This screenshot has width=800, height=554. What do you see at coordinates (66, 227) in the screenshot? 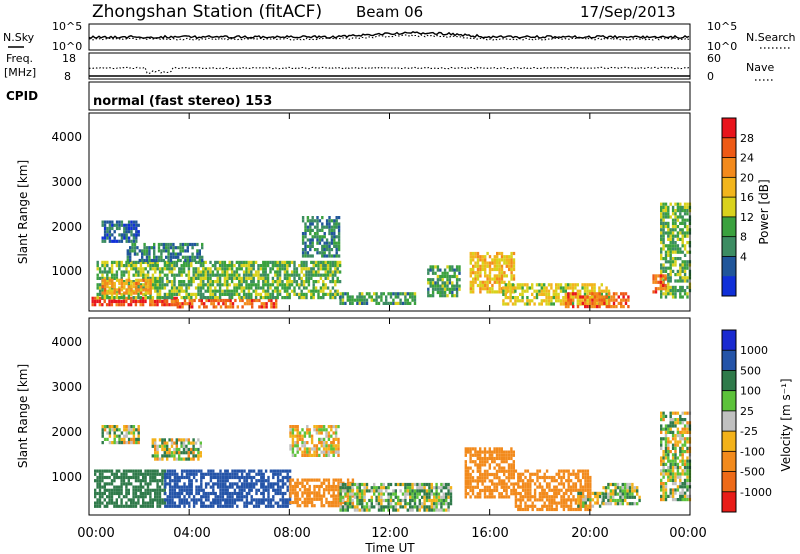
I see `power-ytick-2000: 2000` at bounding box center [66, 227].